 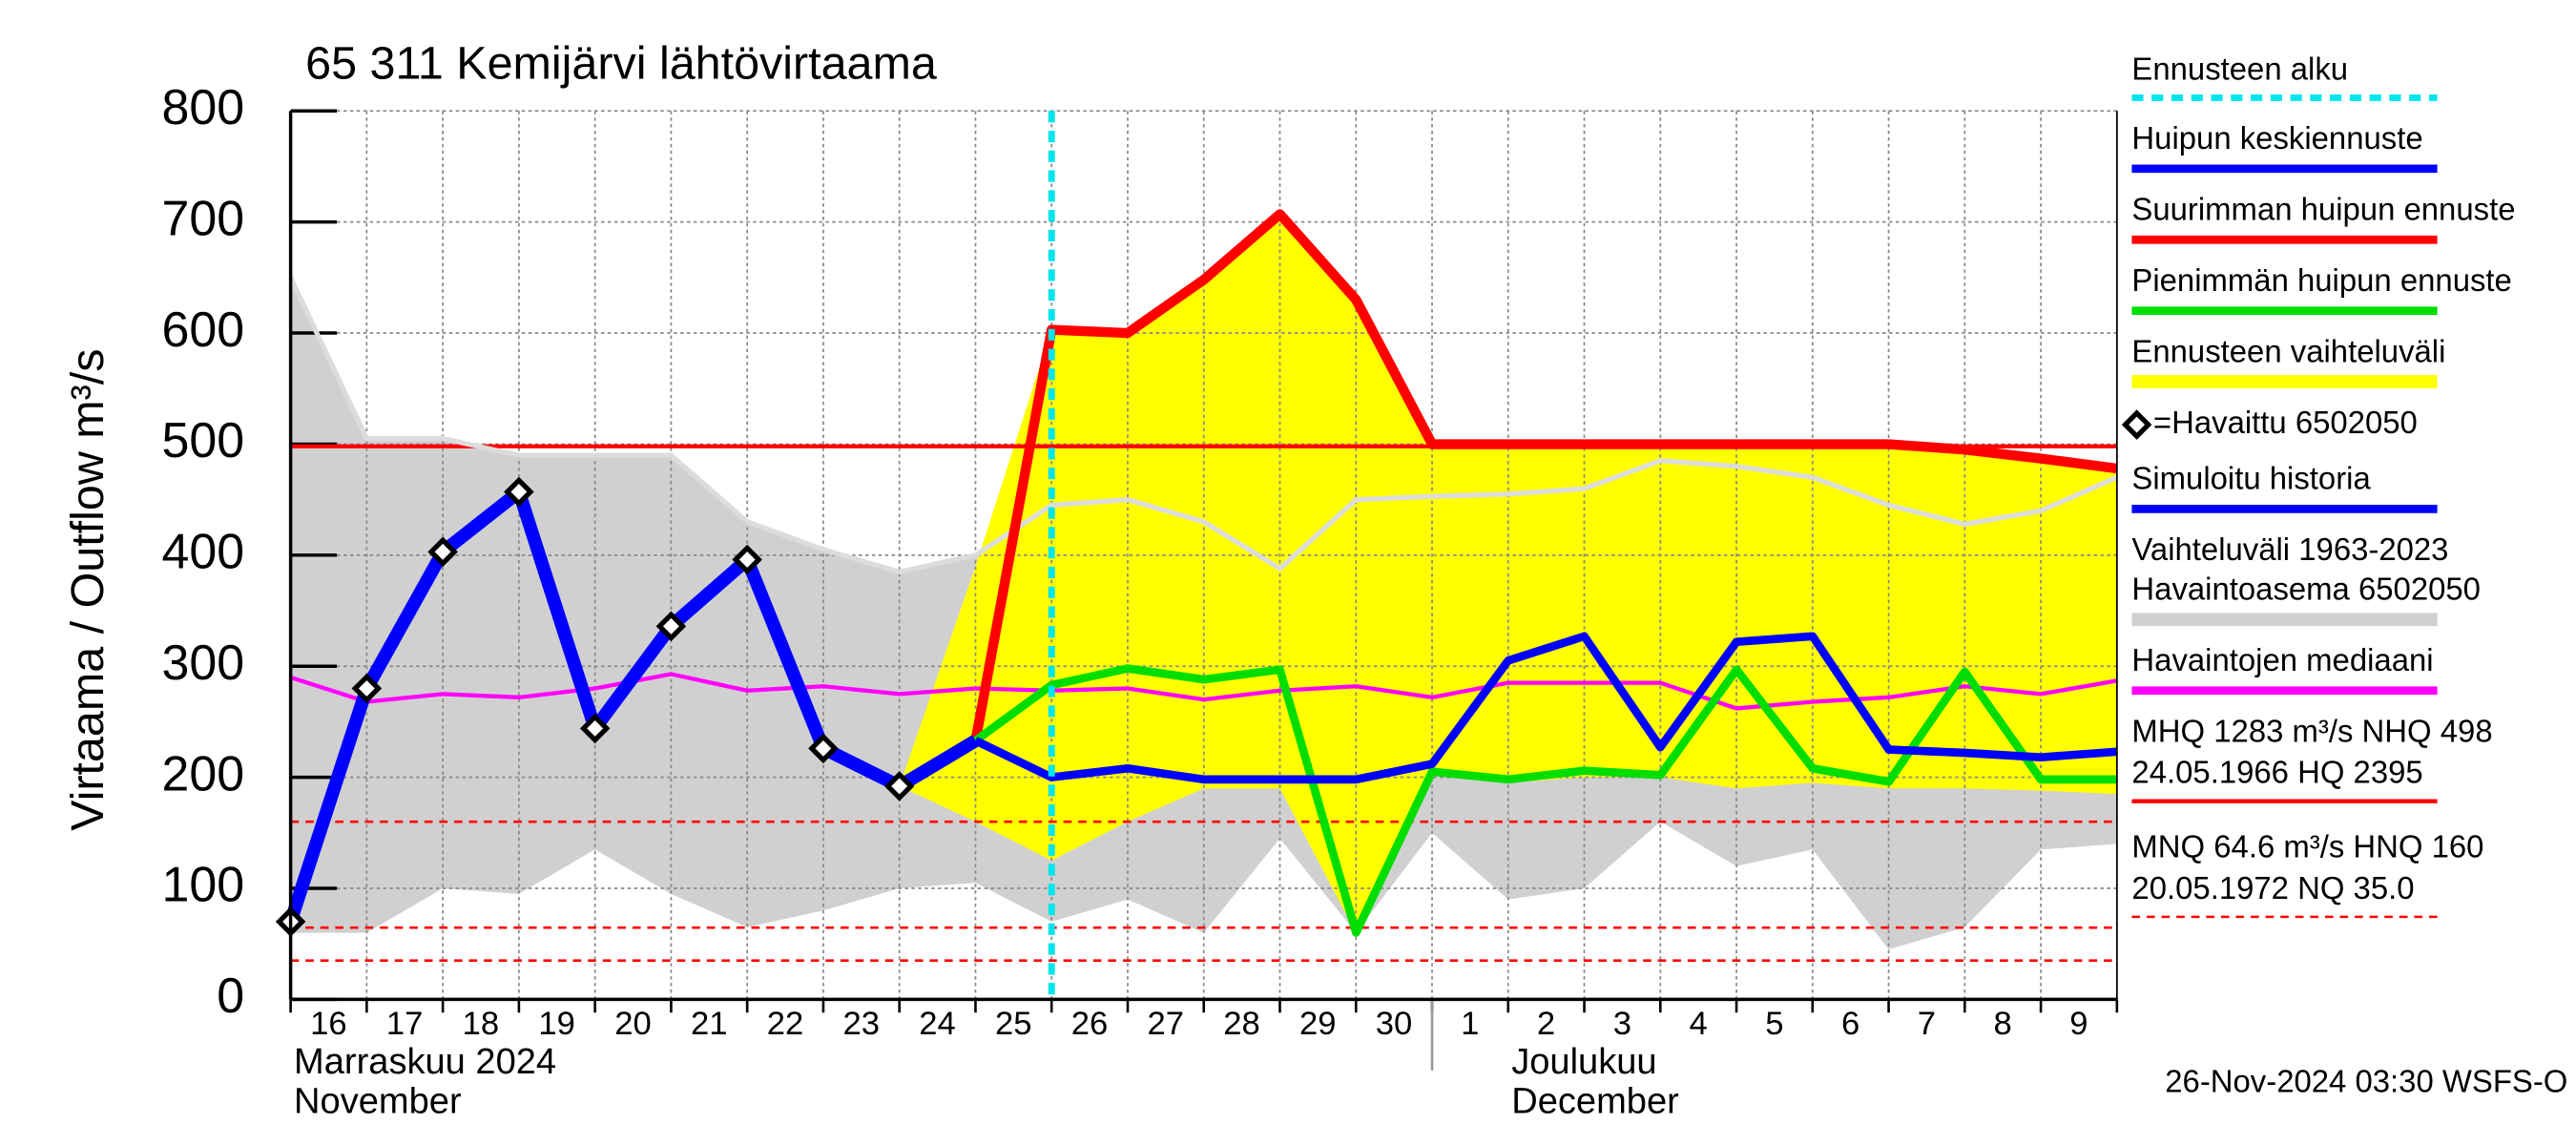 I want to click on x-tick-label: 4, so click(x=1698, y=1024).